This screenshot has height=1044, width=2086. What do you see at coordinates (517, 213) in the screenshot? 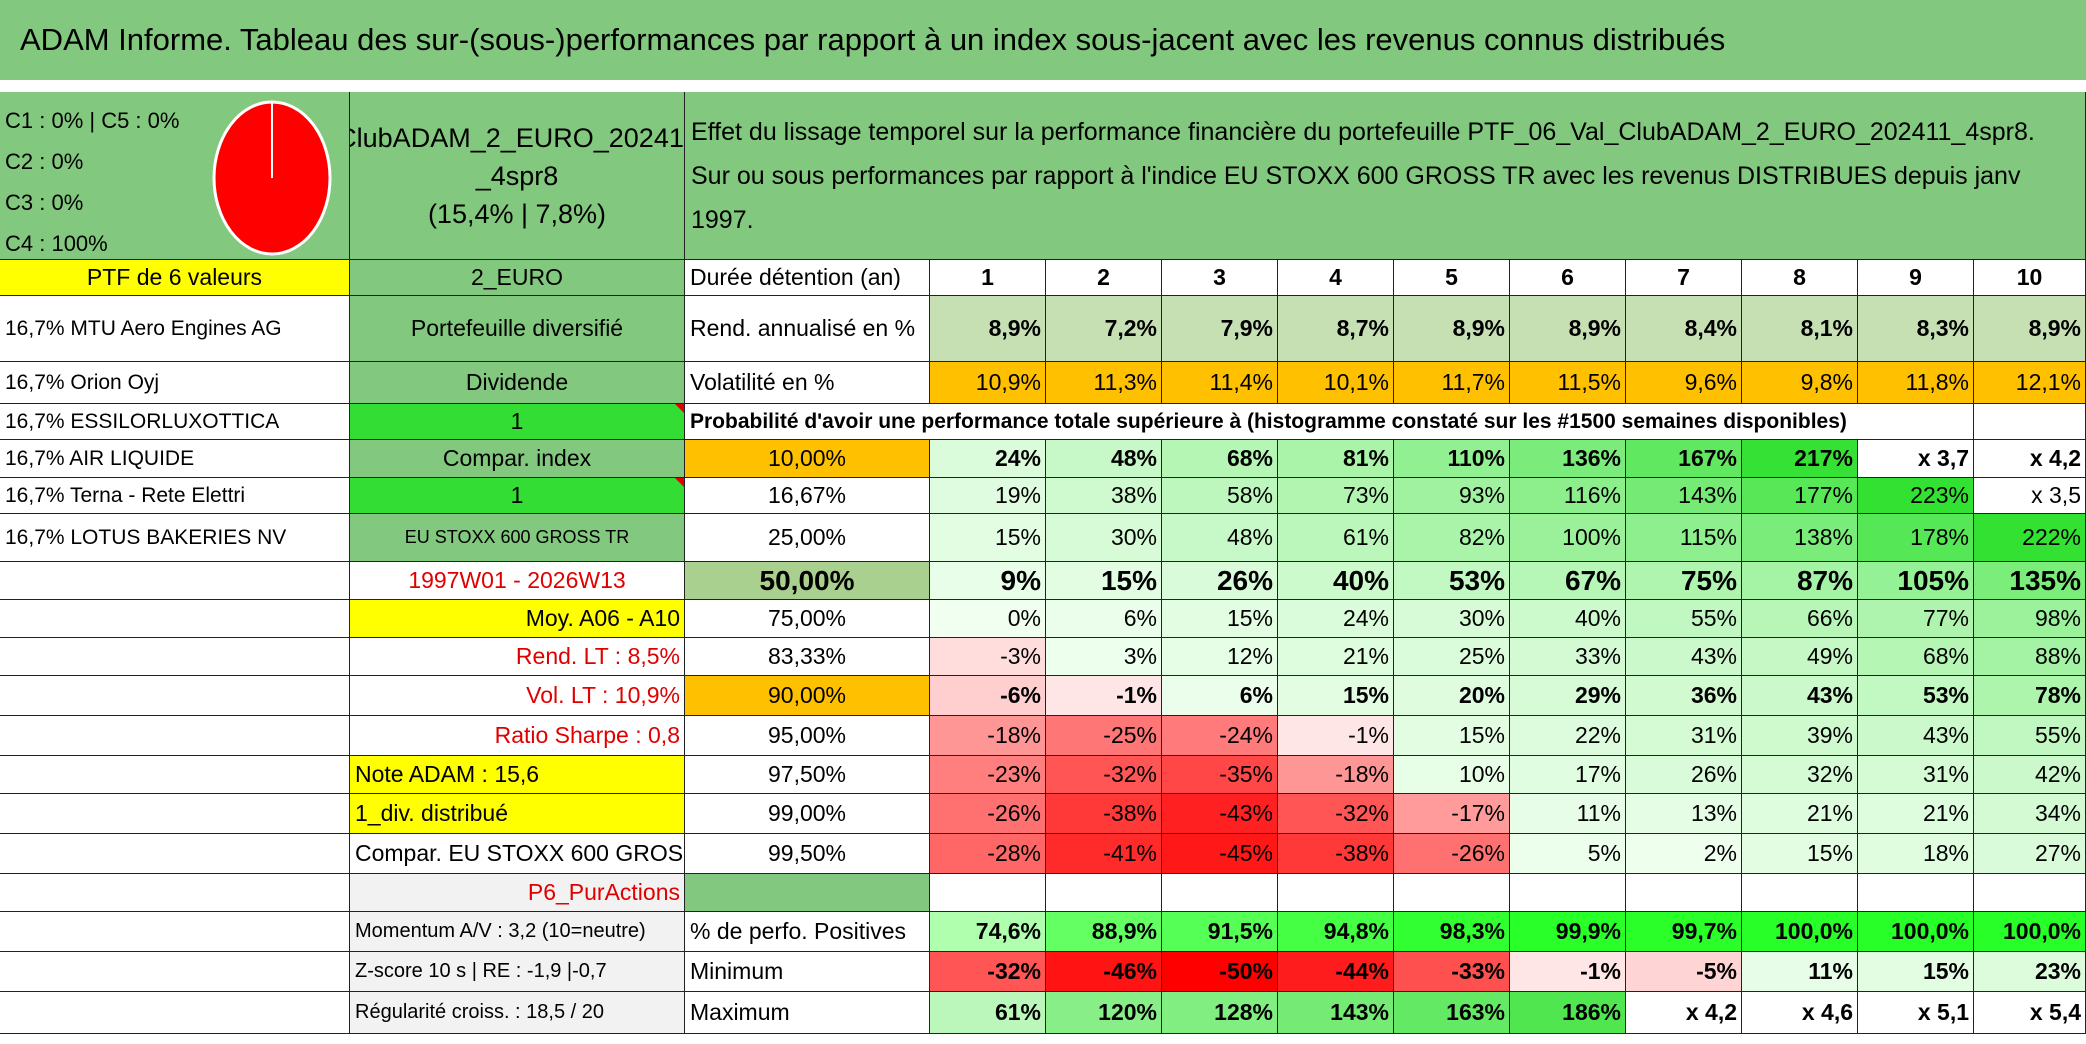
I see `portfolio-name-line3: (15,4% | 7,8%)` at bounding box center [517, 213].